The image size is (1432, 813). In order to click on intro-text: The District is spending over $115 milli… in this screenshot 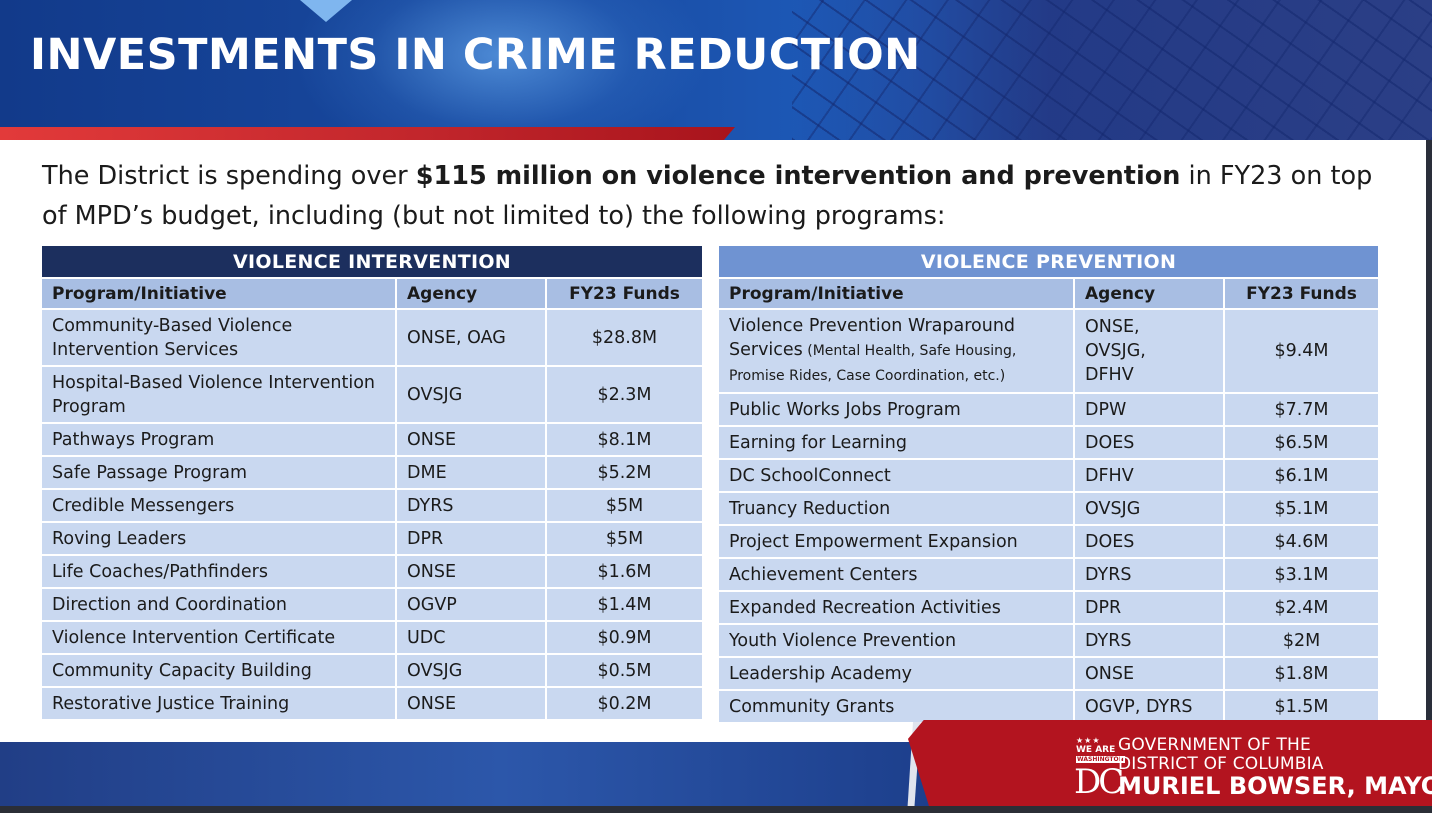, I will do `click(722, 196)`.